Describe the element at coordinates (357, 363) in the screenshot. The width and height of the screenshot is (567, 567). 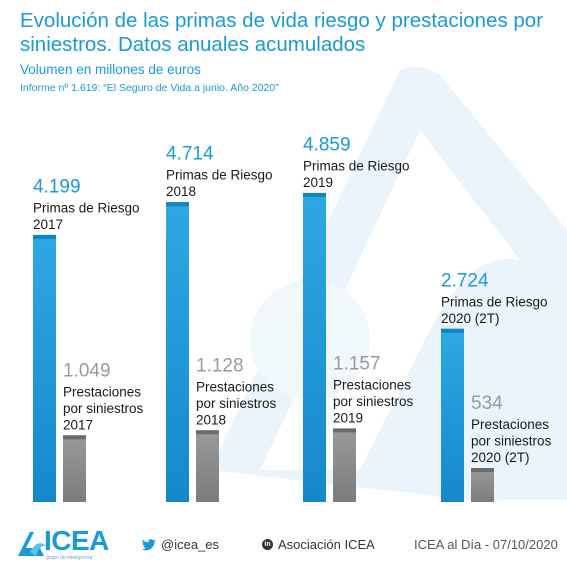
I see `value-label-prestaciones-2019: 1.157` at that location.